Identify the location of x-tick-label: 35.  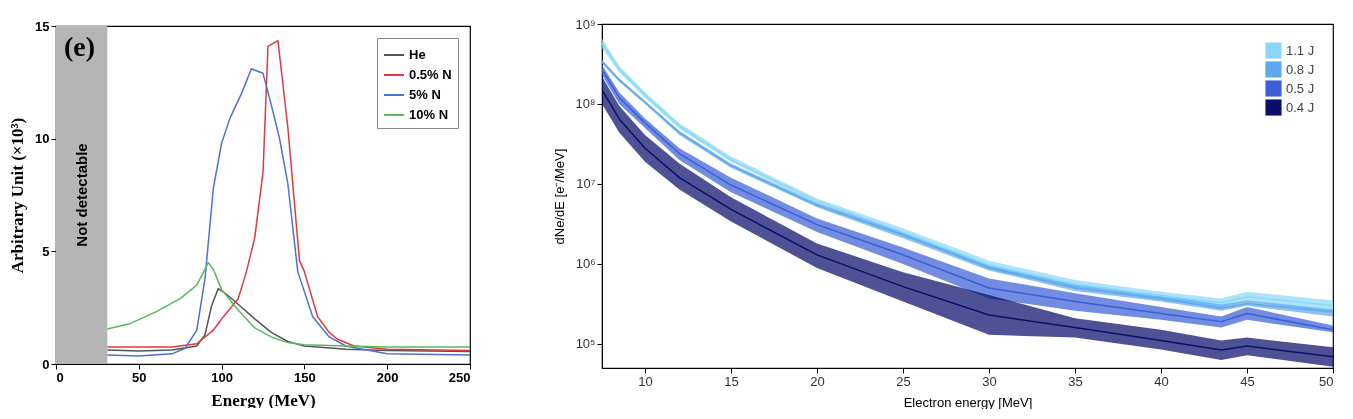
(1075, 381).